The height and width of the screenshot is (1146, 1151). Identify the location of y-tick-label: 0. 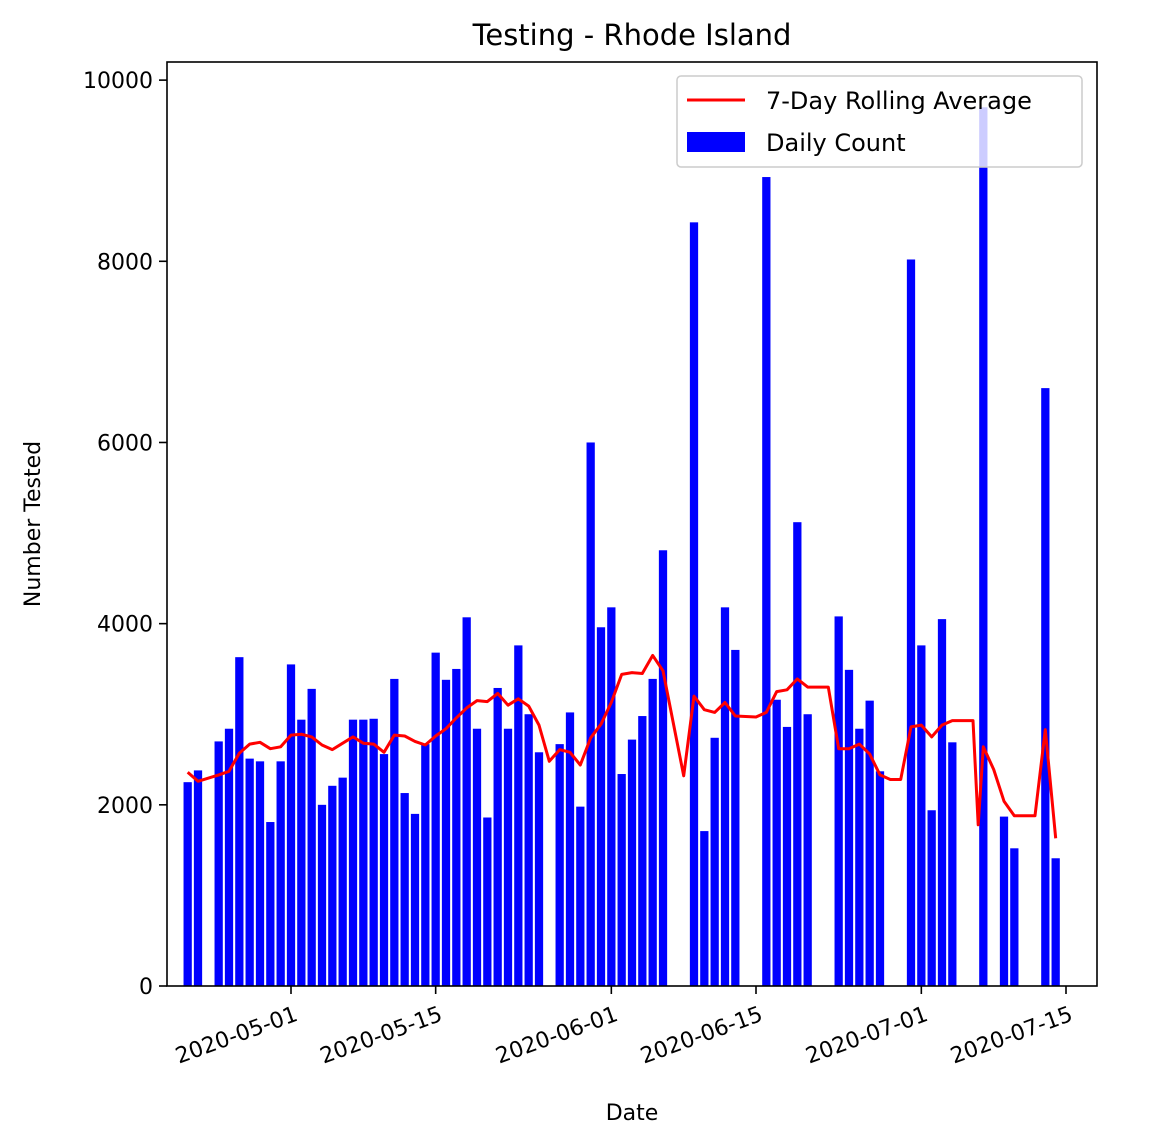
(146, 987).